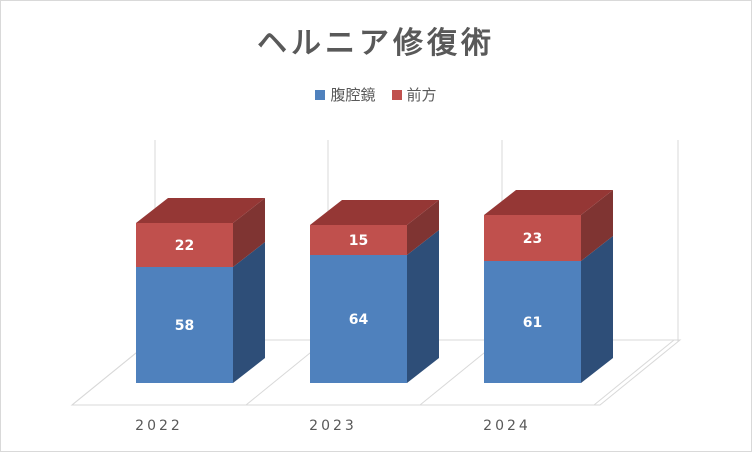 The width and height of the screenshot is (752, 452). I want to click on legend: 腹腔鏡 前方, so click(376, 94).